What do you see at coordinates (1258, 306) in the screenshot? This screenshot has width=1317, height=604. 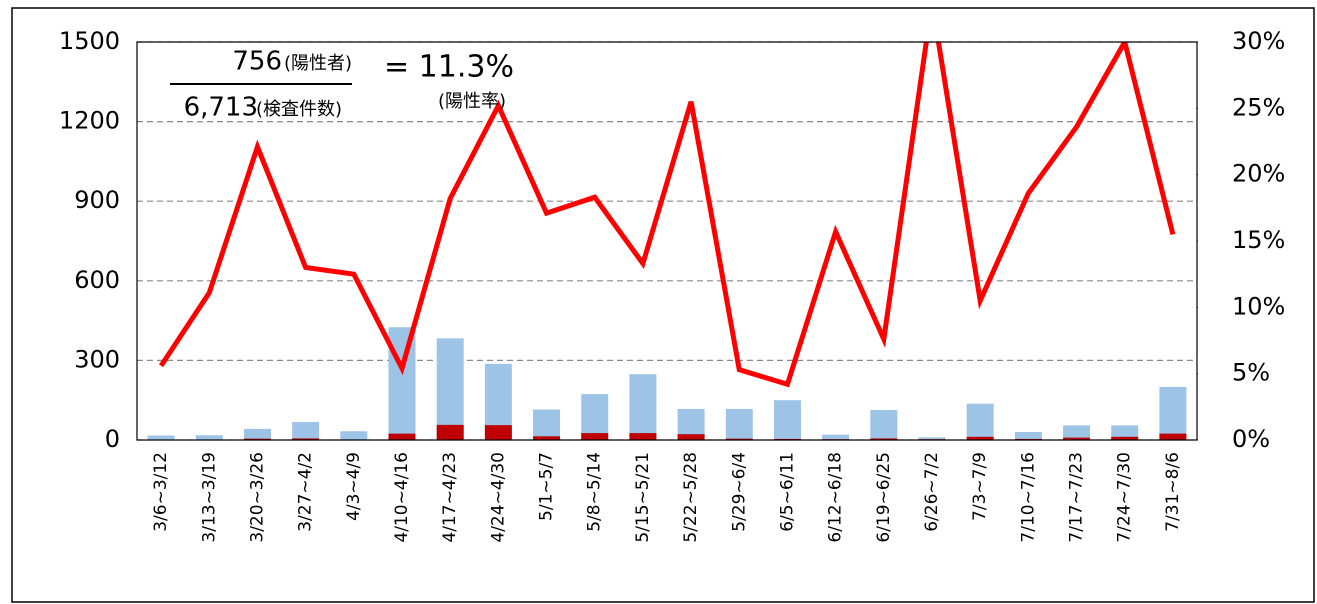 I see `y2-tick-label: 10%` at bounding box center [1258, 306].